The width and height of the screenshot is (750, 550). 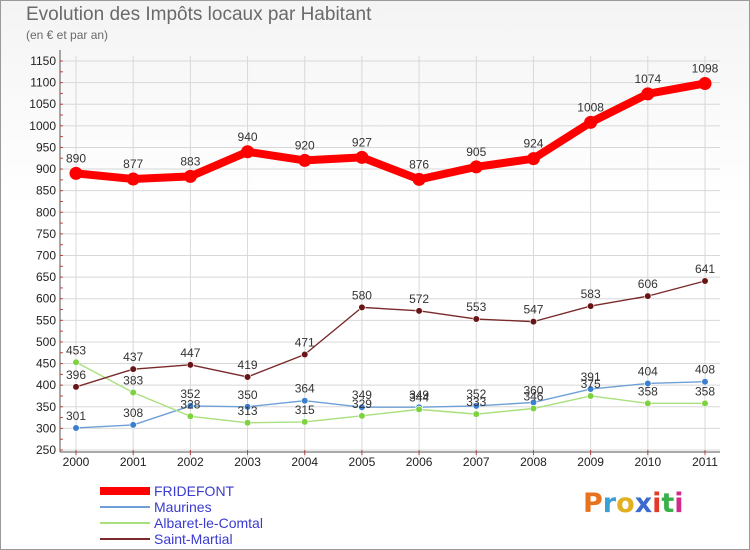 I want to click on data-label: 920, so click(x=305, y=145).